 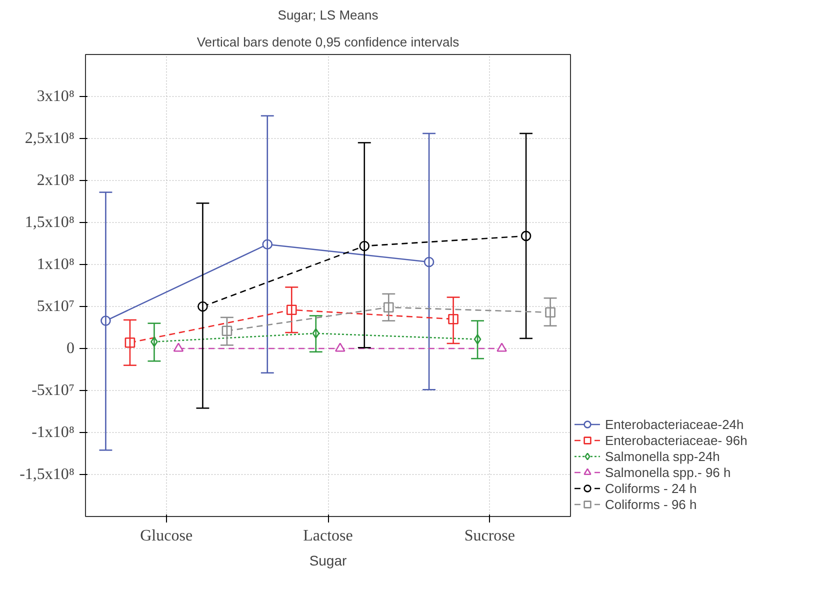 What do you see at coordinates (651, 488) in the screenshot?
I see `legend-label: Coliforms - 24 h` at bounding box center [651, 488].